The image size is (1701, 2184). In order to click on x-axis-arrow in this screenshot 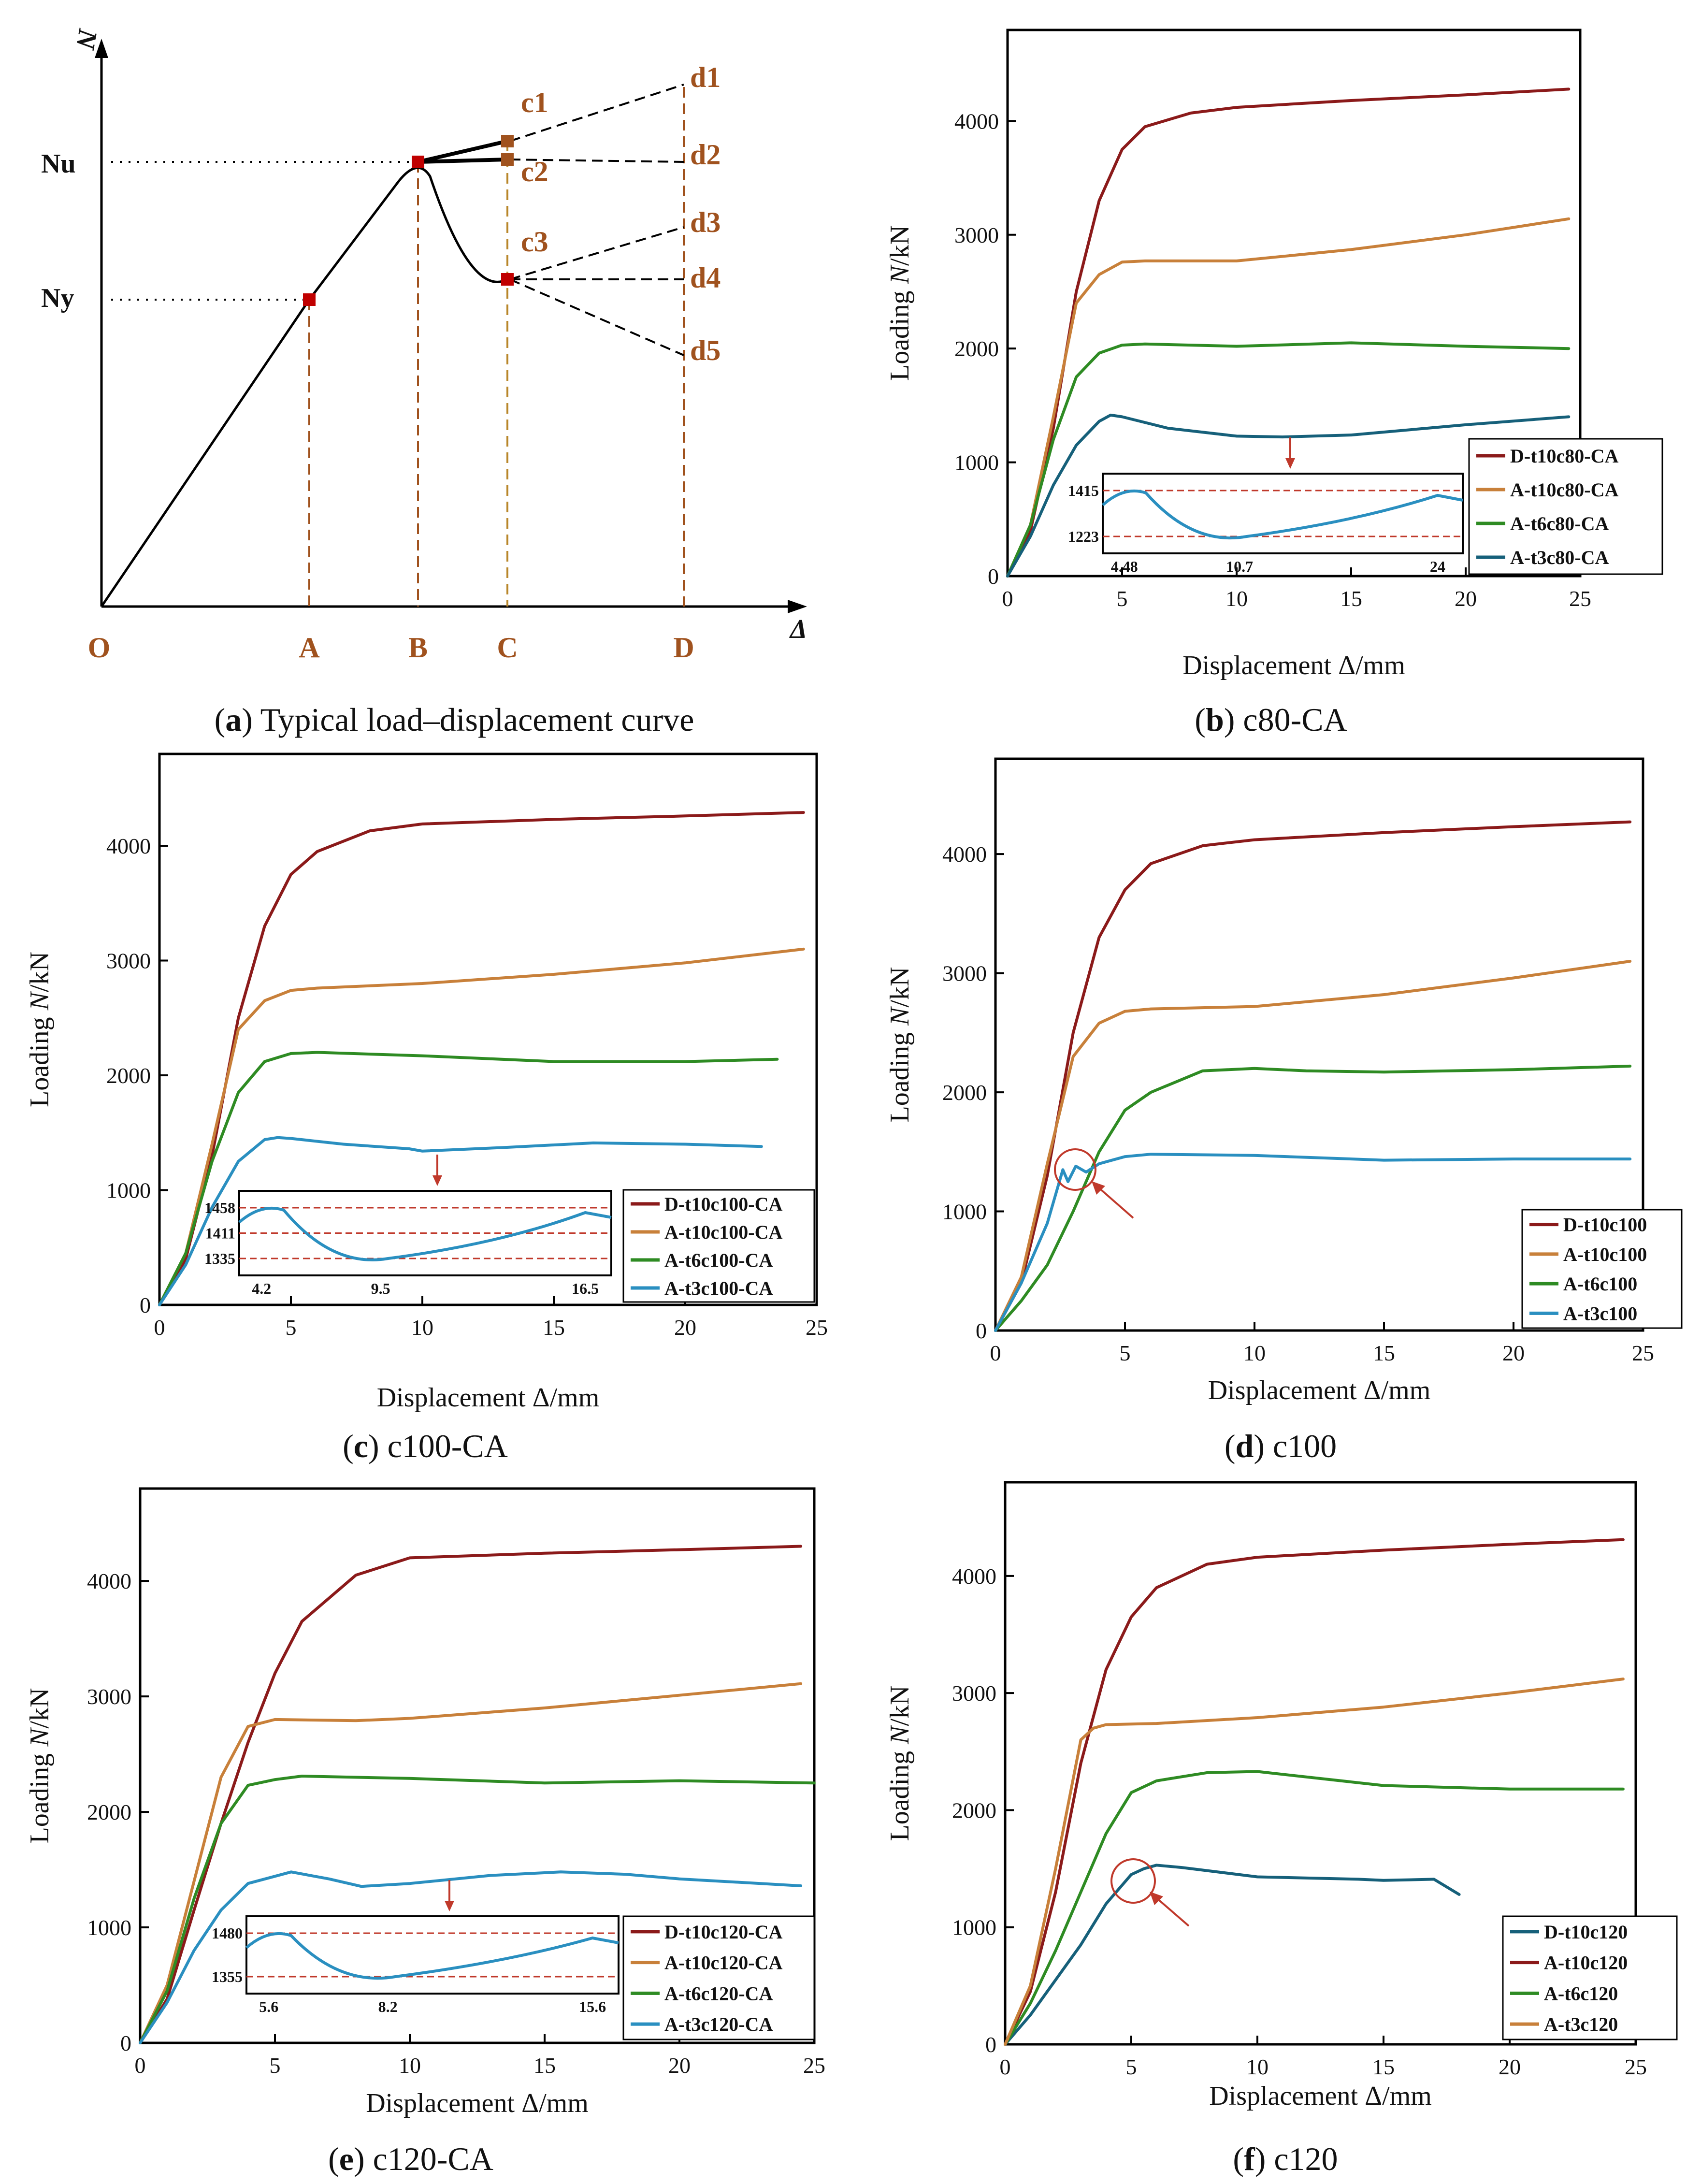, I will do `click(797, 606)`.